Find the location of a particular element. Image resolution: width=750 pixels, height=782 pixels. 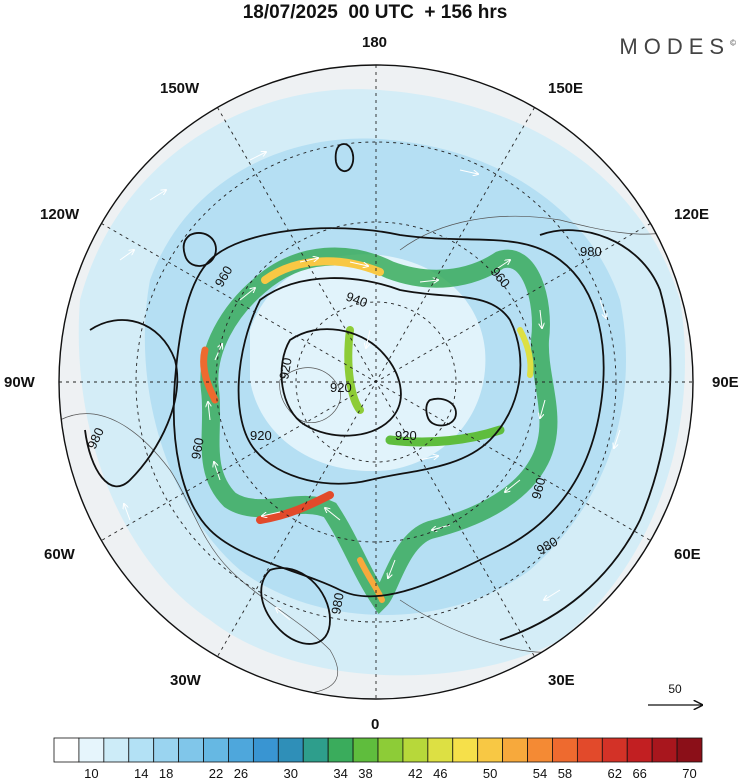

colorbar-tick-label: 30 is located at coordinates (290, 773).